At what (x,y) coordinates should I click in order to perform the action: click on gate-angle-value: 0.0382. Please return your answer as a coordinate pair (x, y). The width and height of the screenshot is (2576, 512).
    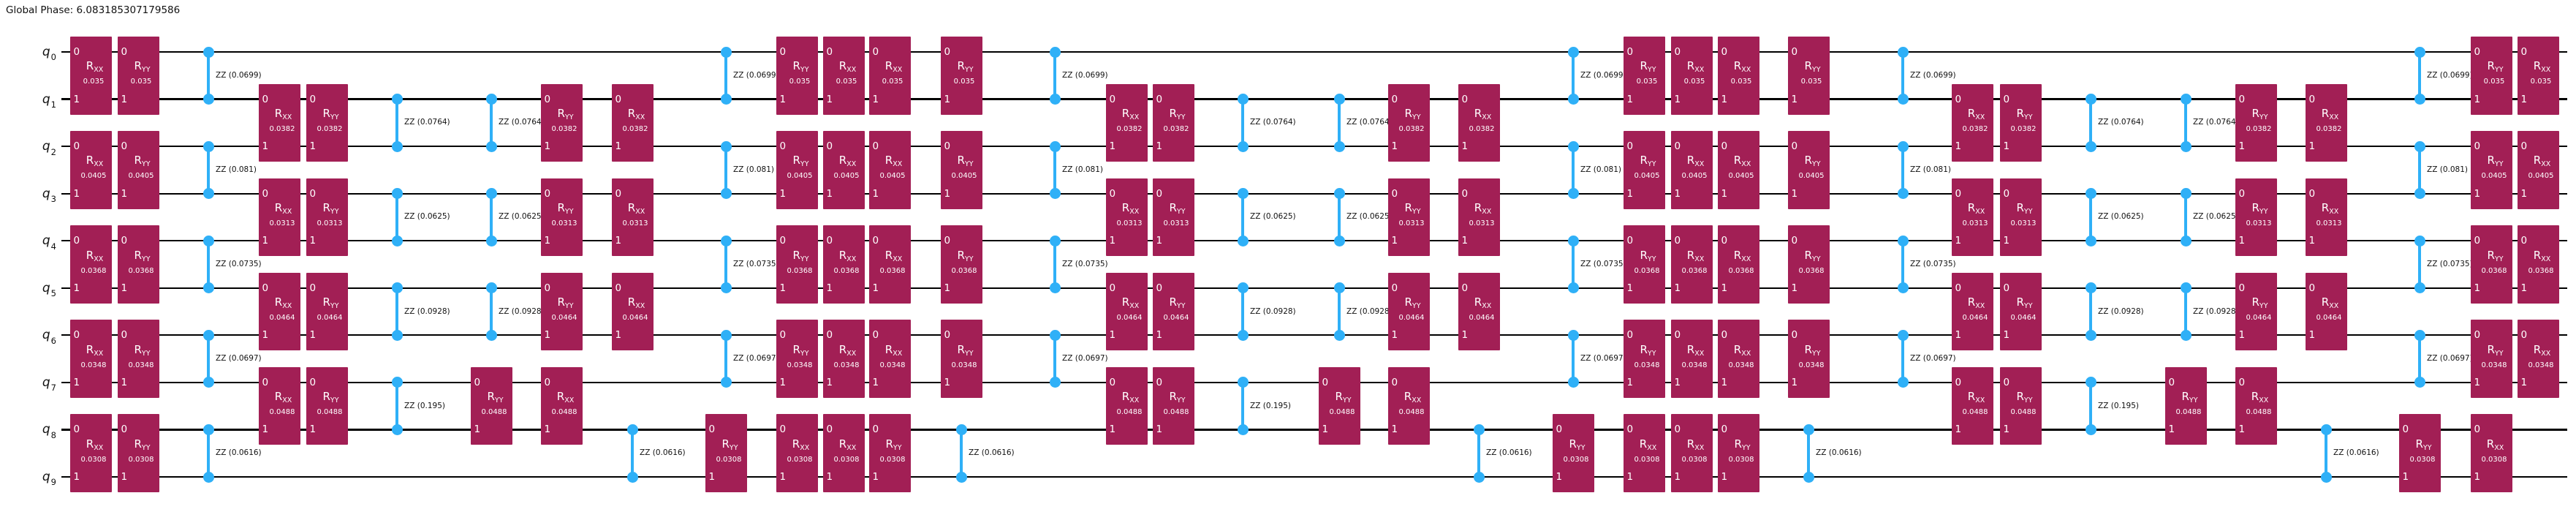
    Looking at the image, I should click on (2023, 128).